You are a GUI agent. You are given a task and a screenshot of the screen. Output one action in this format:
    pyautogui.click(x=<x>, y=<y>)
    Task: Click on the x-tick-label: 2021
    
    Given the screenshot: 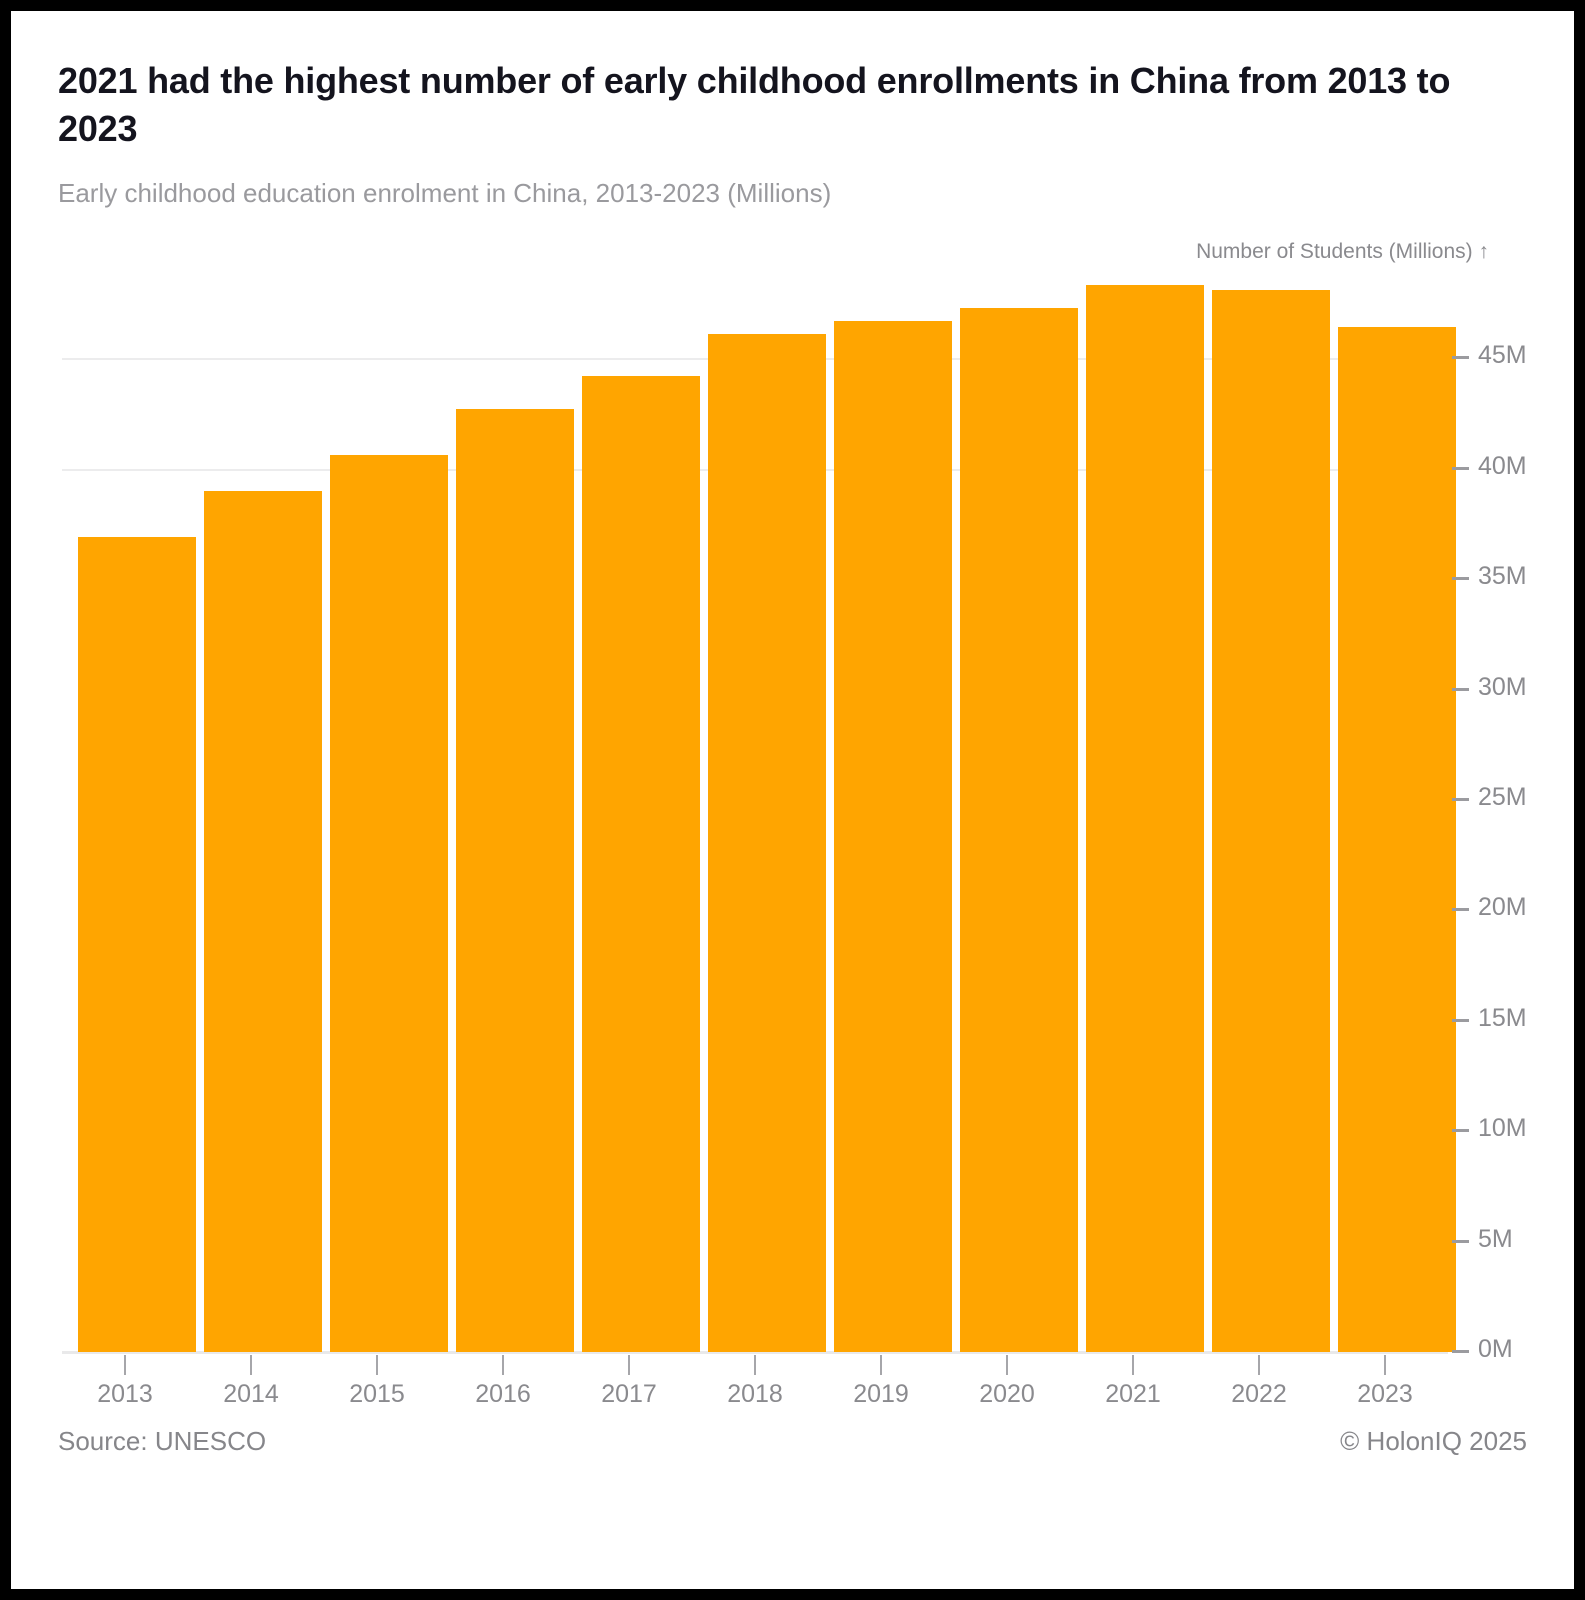 What is the action you would take?
    pyautogui.click(x=1133, y=1394)
    